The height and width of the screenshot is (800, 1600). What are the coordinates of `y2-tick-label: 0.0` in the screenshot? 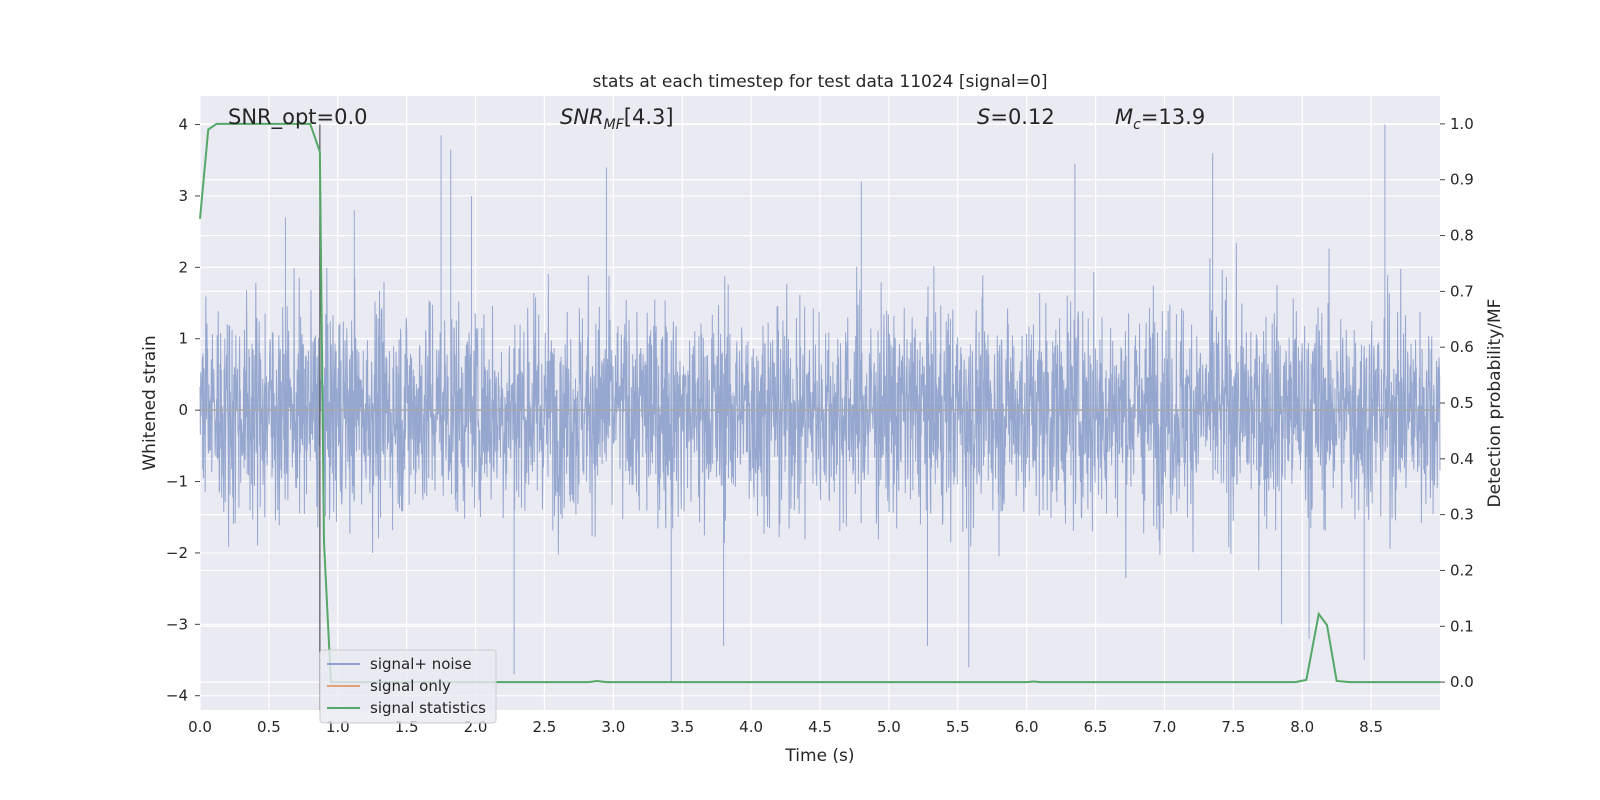 It's located at (1462, 682).